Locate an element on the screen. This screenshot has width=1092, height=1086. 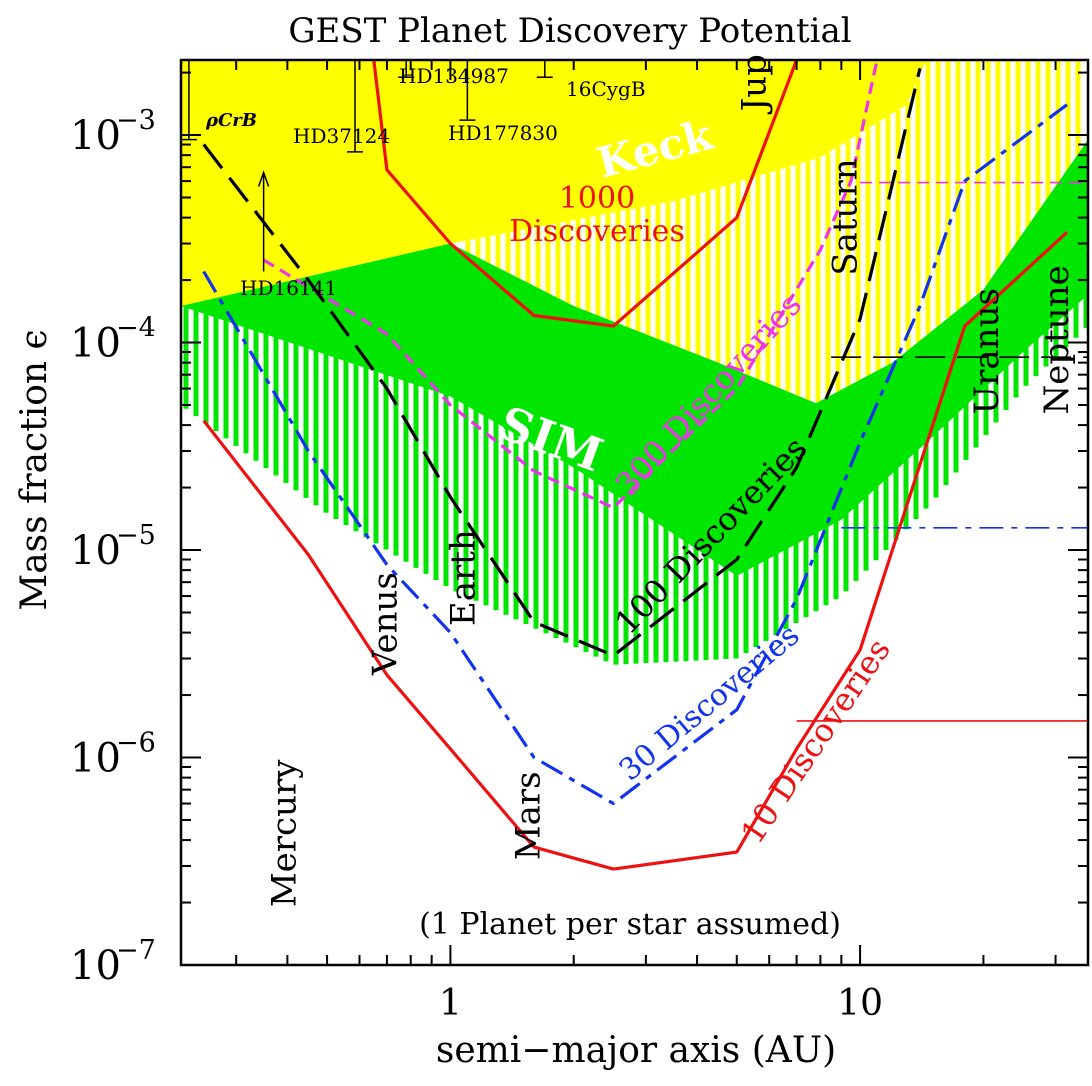
lower-limit-arrow-icon is located at coordinates (263, 178).